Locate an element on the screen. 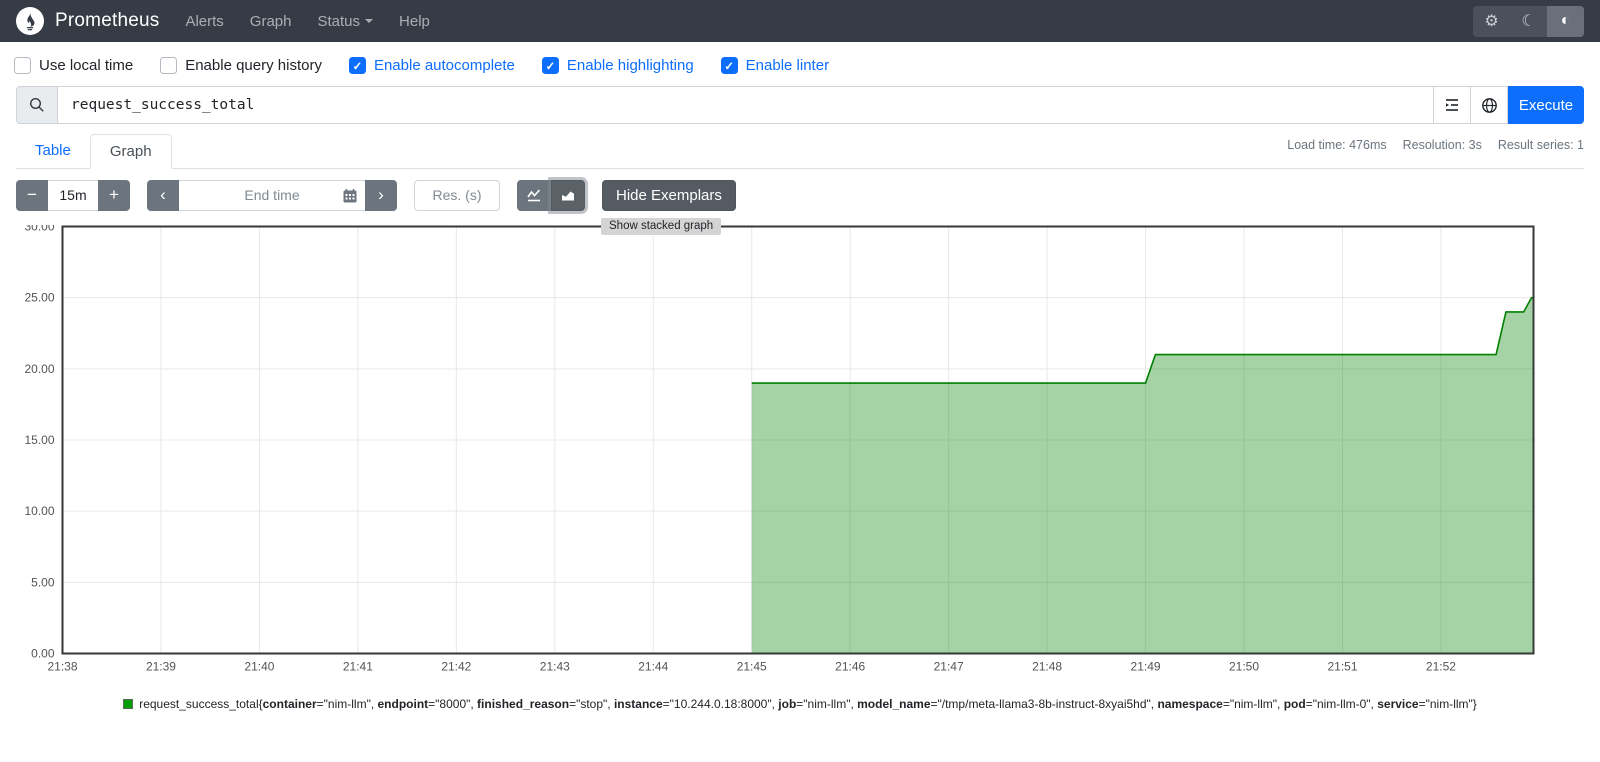 The height and width of the screenshot is (762, 1600). nav-item-status: Status is located at coordinates (346, 21).